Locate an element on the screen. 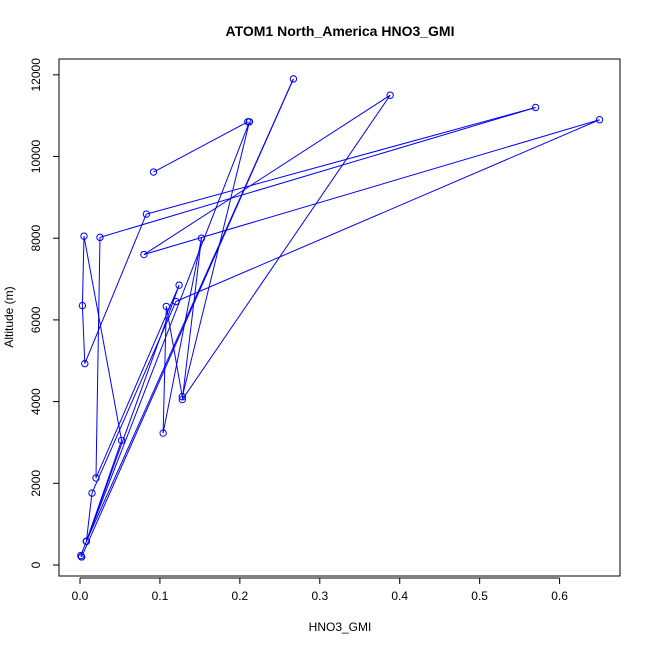  y-tick-label: 2000 is located at coordinates (36, 483).